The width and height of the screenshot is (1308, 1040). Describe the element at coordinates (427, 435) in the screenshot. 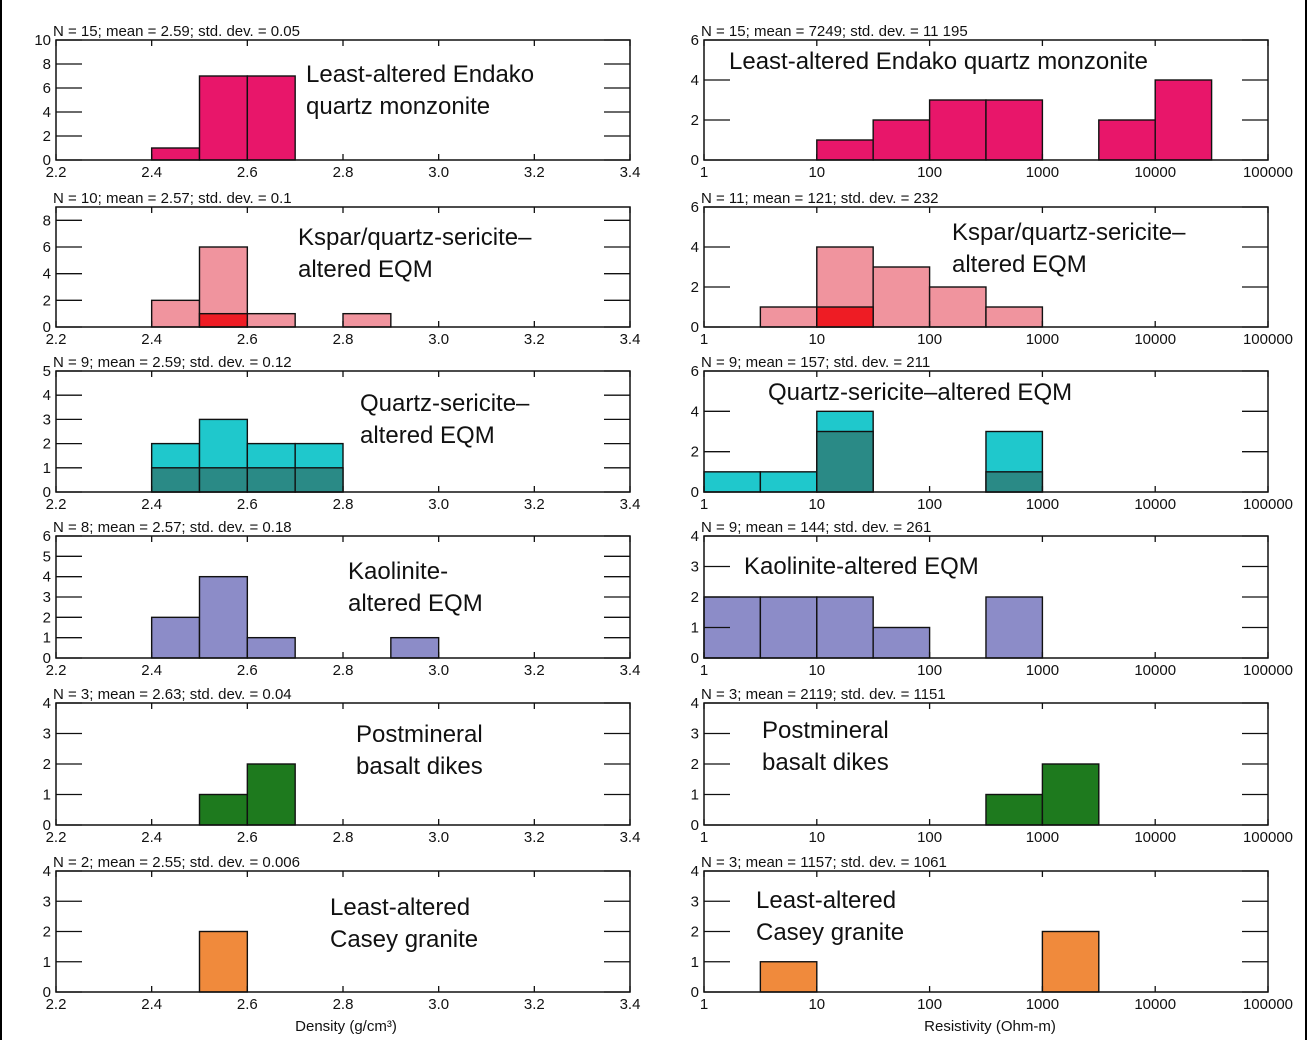

I see `density-panel-3-title-line-2: altered EQM` at that location.